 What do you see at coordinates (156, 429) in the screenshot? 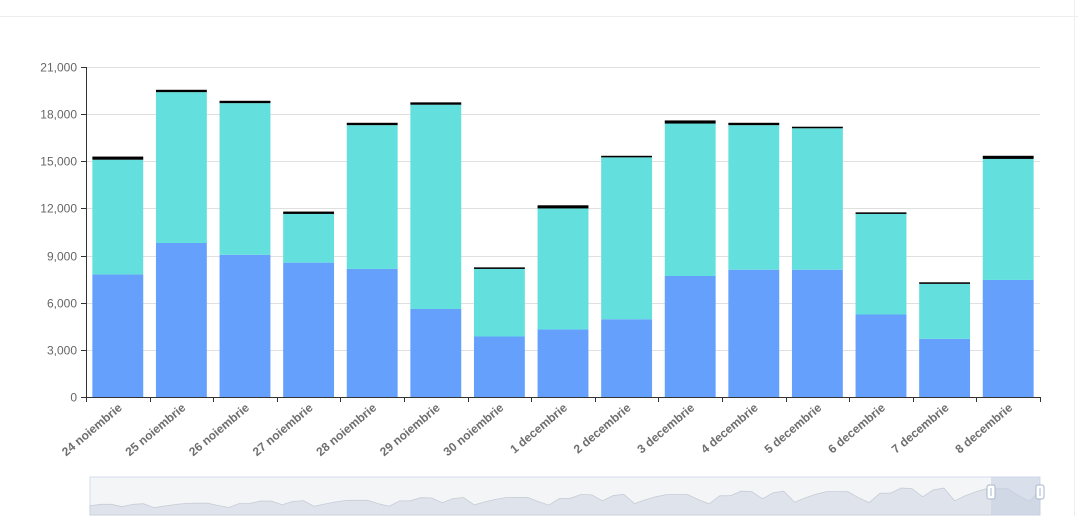
I see `x-tick-label: 25 noiembrie` at bounding box center [156, 429].